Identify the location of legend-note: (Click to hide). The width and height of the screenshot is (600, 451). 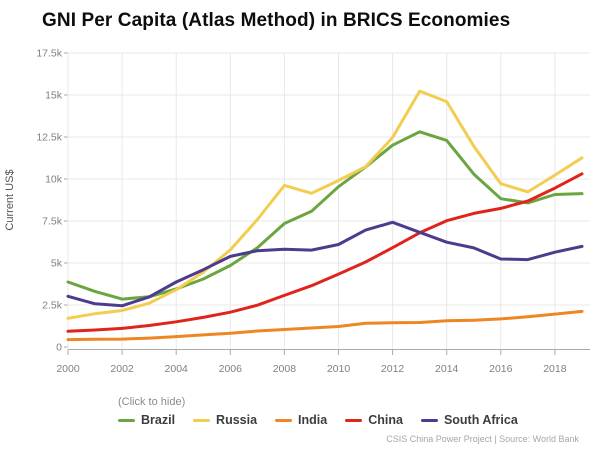
(152, 402).